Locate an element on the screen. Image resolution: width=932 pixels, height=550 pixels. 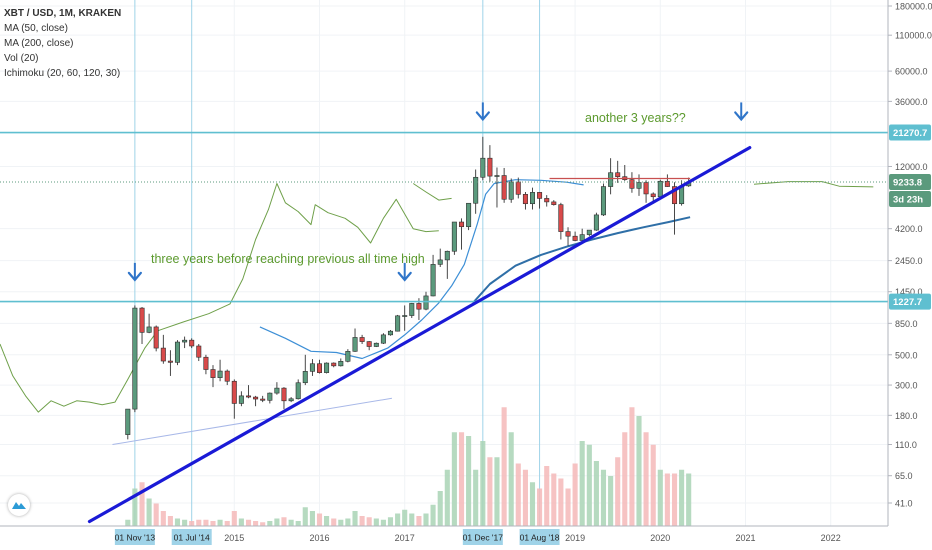
ichimoku-line-segment is located at coordinates (432, 192).